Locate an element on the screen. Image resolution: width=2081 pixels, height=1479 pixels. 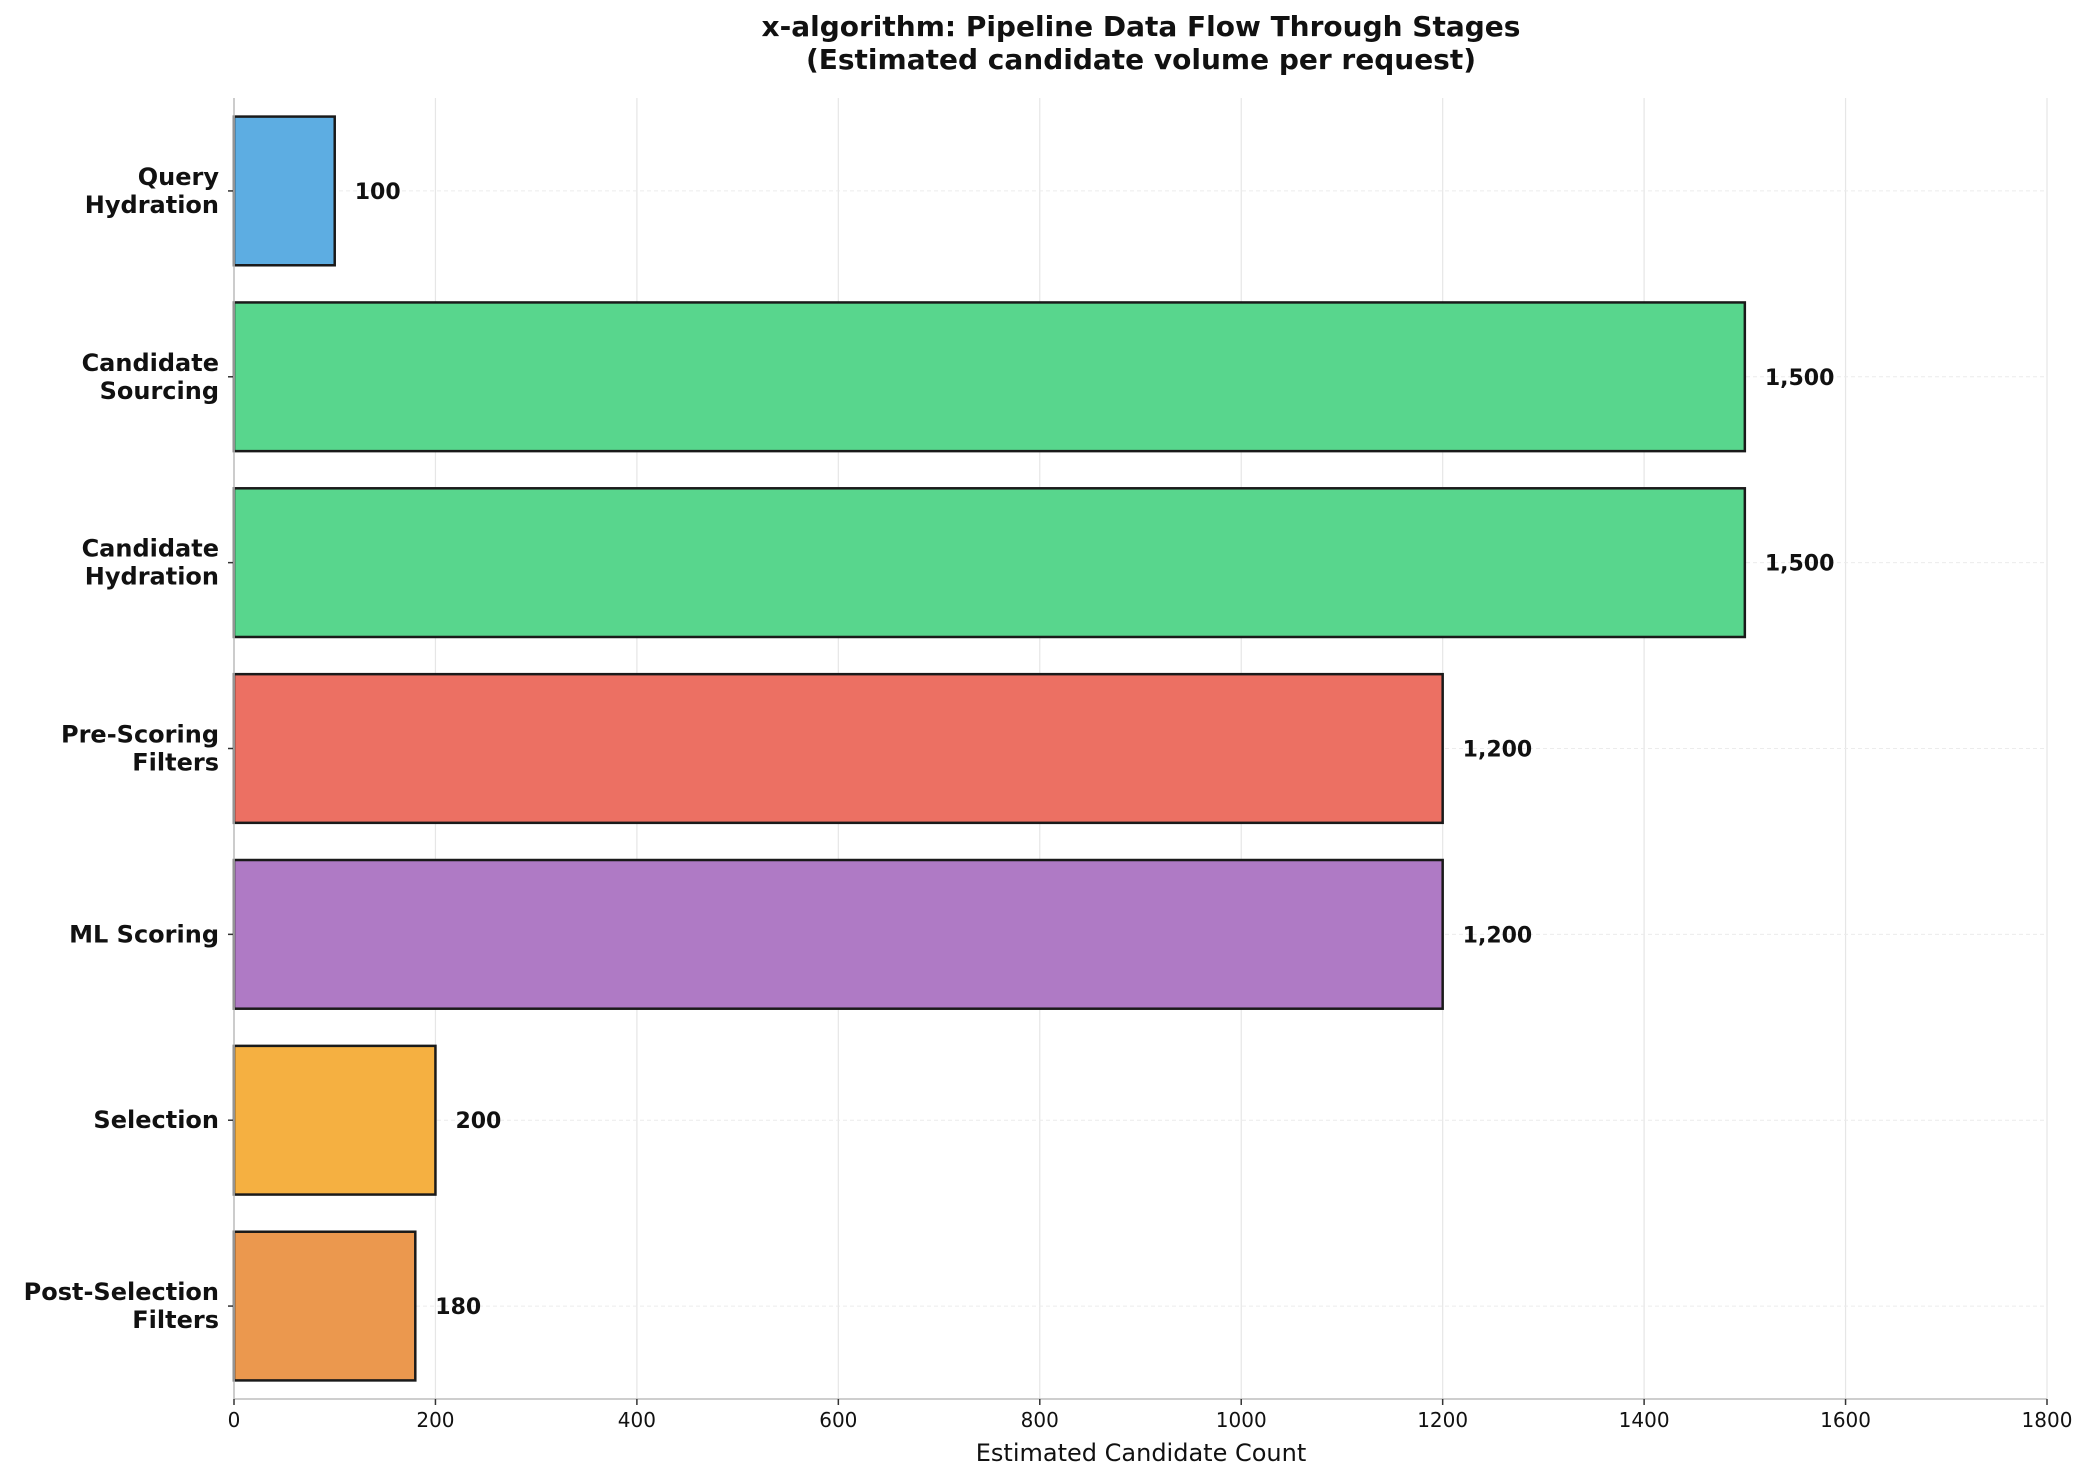
bar-value-label: 100 is located at coordinates (378, 192).